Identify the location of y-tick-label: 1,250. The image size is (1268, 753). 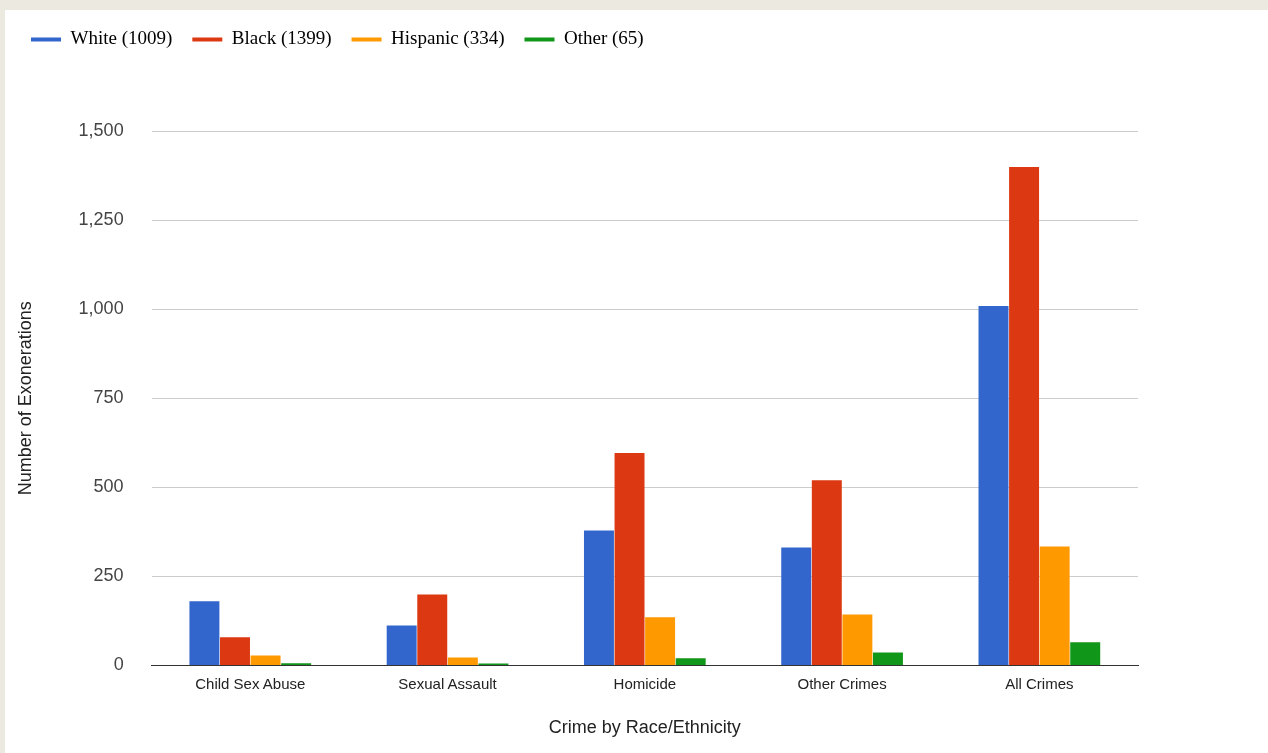
(101, 219).